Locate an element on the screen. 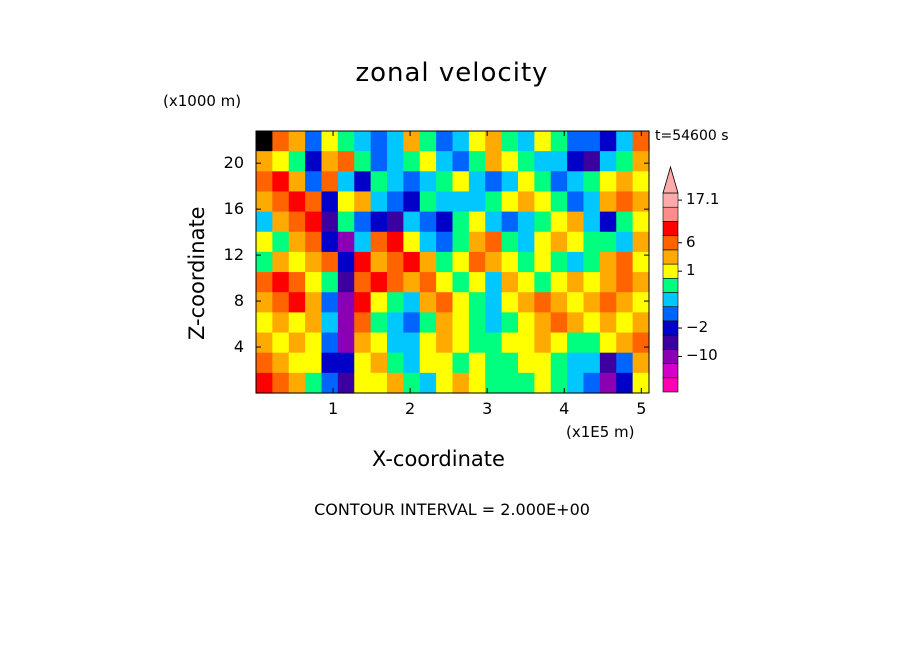 This screenshot has width=904, height=654. colorbar-tick-label: −2 is located at coordinates (697, 327).